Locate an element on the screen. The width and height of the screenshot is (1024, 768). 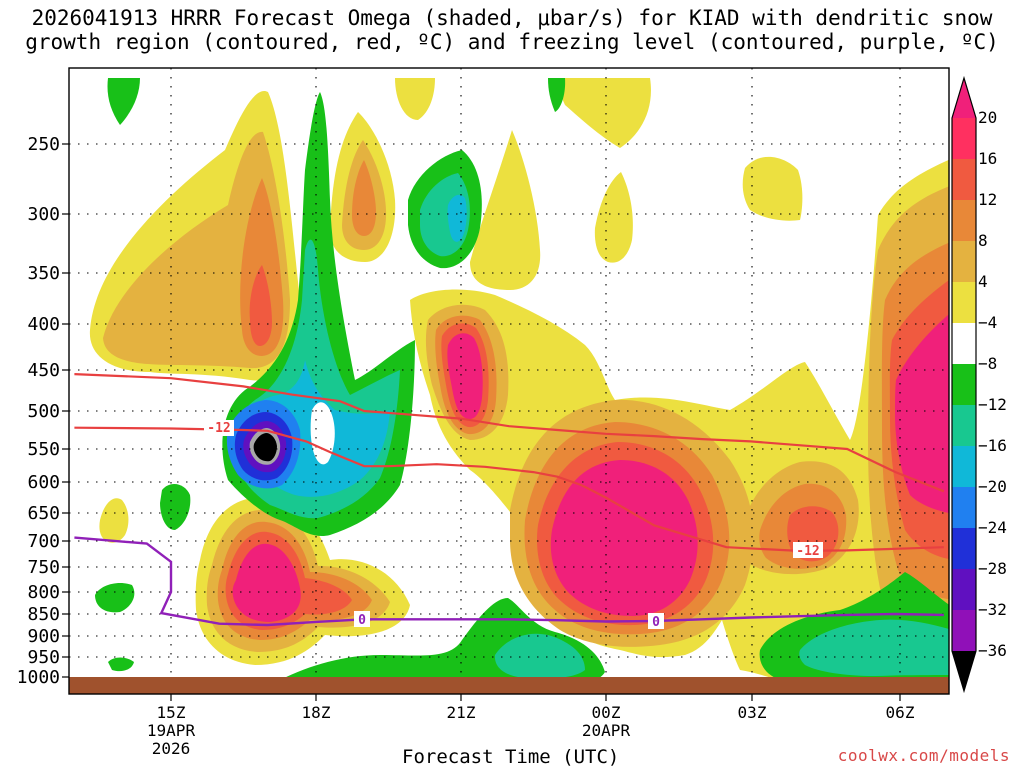
colorbar-label: −28 is located at coordinates (992, 568).